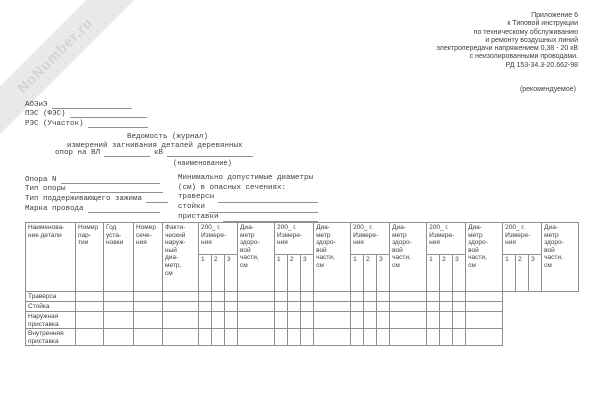  Describe the element at coordinates (196, 197) in the screenshot. I see `min-diameter-label: траверсы` at that location.